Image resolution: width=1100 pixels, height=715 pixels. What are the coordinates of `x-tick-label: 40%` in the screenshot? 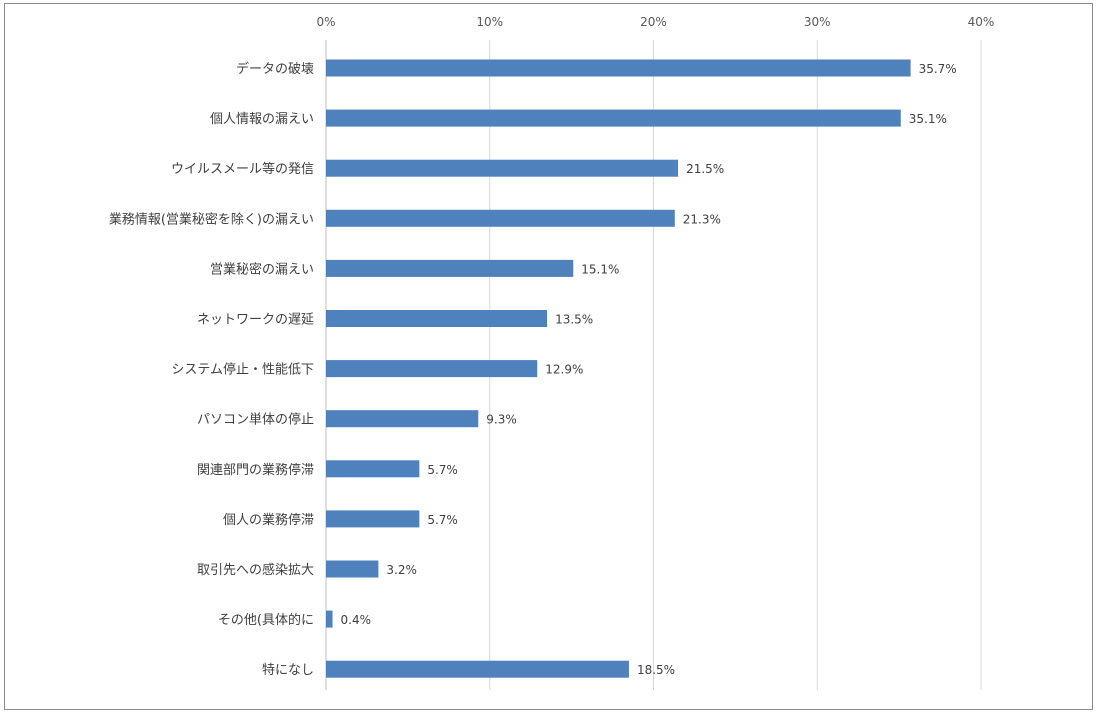 It's located at (981, 22).